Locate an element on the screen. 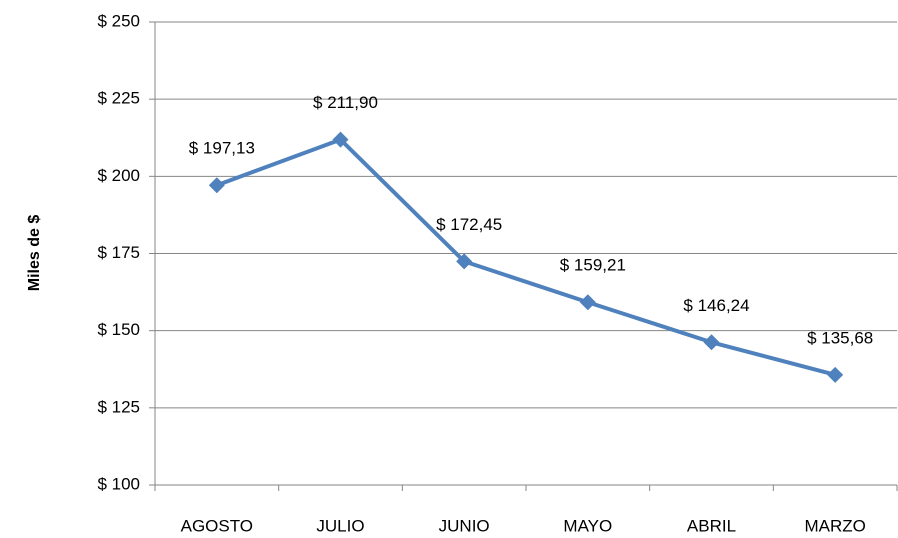 The image size is (898, 538). y-axis-label: Miles de $ is located at coordinates (34, 253).